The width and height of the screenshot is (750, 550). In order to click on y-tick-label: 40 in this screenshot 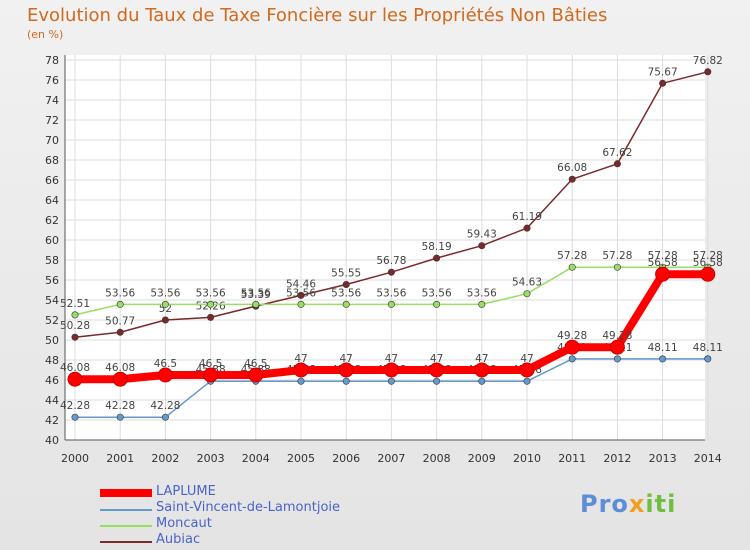, I will do `click(52, 440)`.